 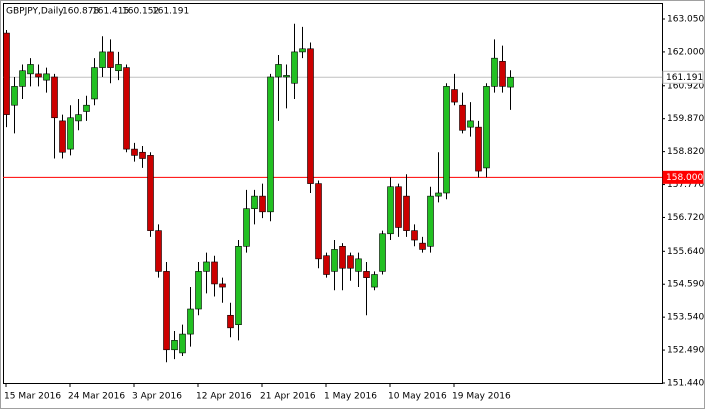 I want to click on level-label: 158.000, so click(x=684, y=178).